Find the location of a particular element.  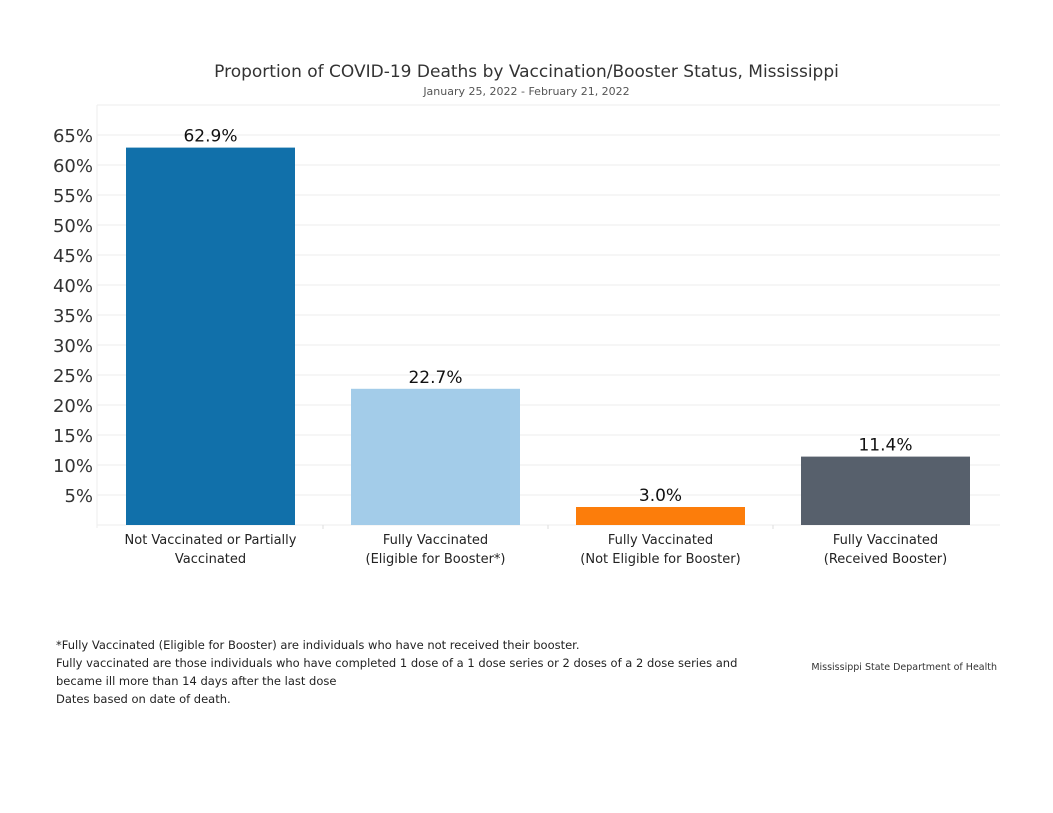

y-tick-label: 65% is located at coordinates (73, 136).